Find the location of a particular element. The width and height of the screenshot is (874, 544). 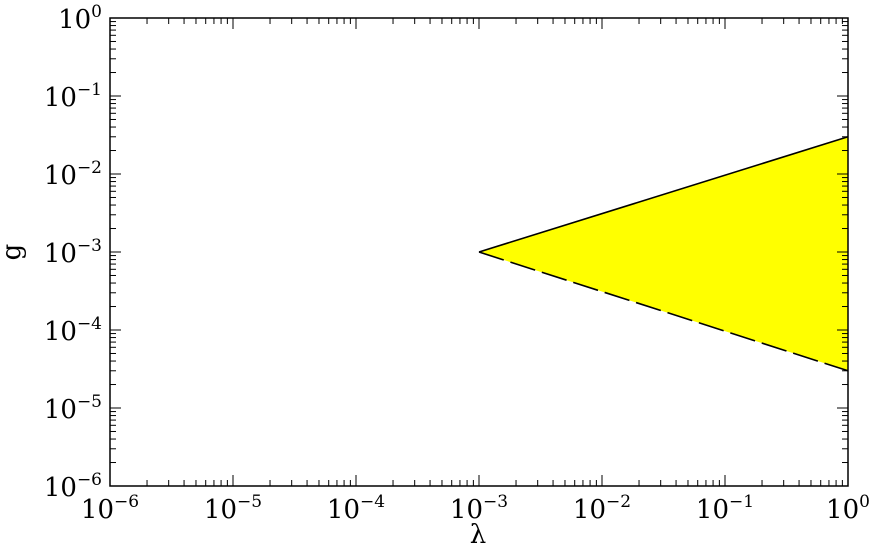

x-tick-label: 10⁻¹ is located at coordinates (725, 508).